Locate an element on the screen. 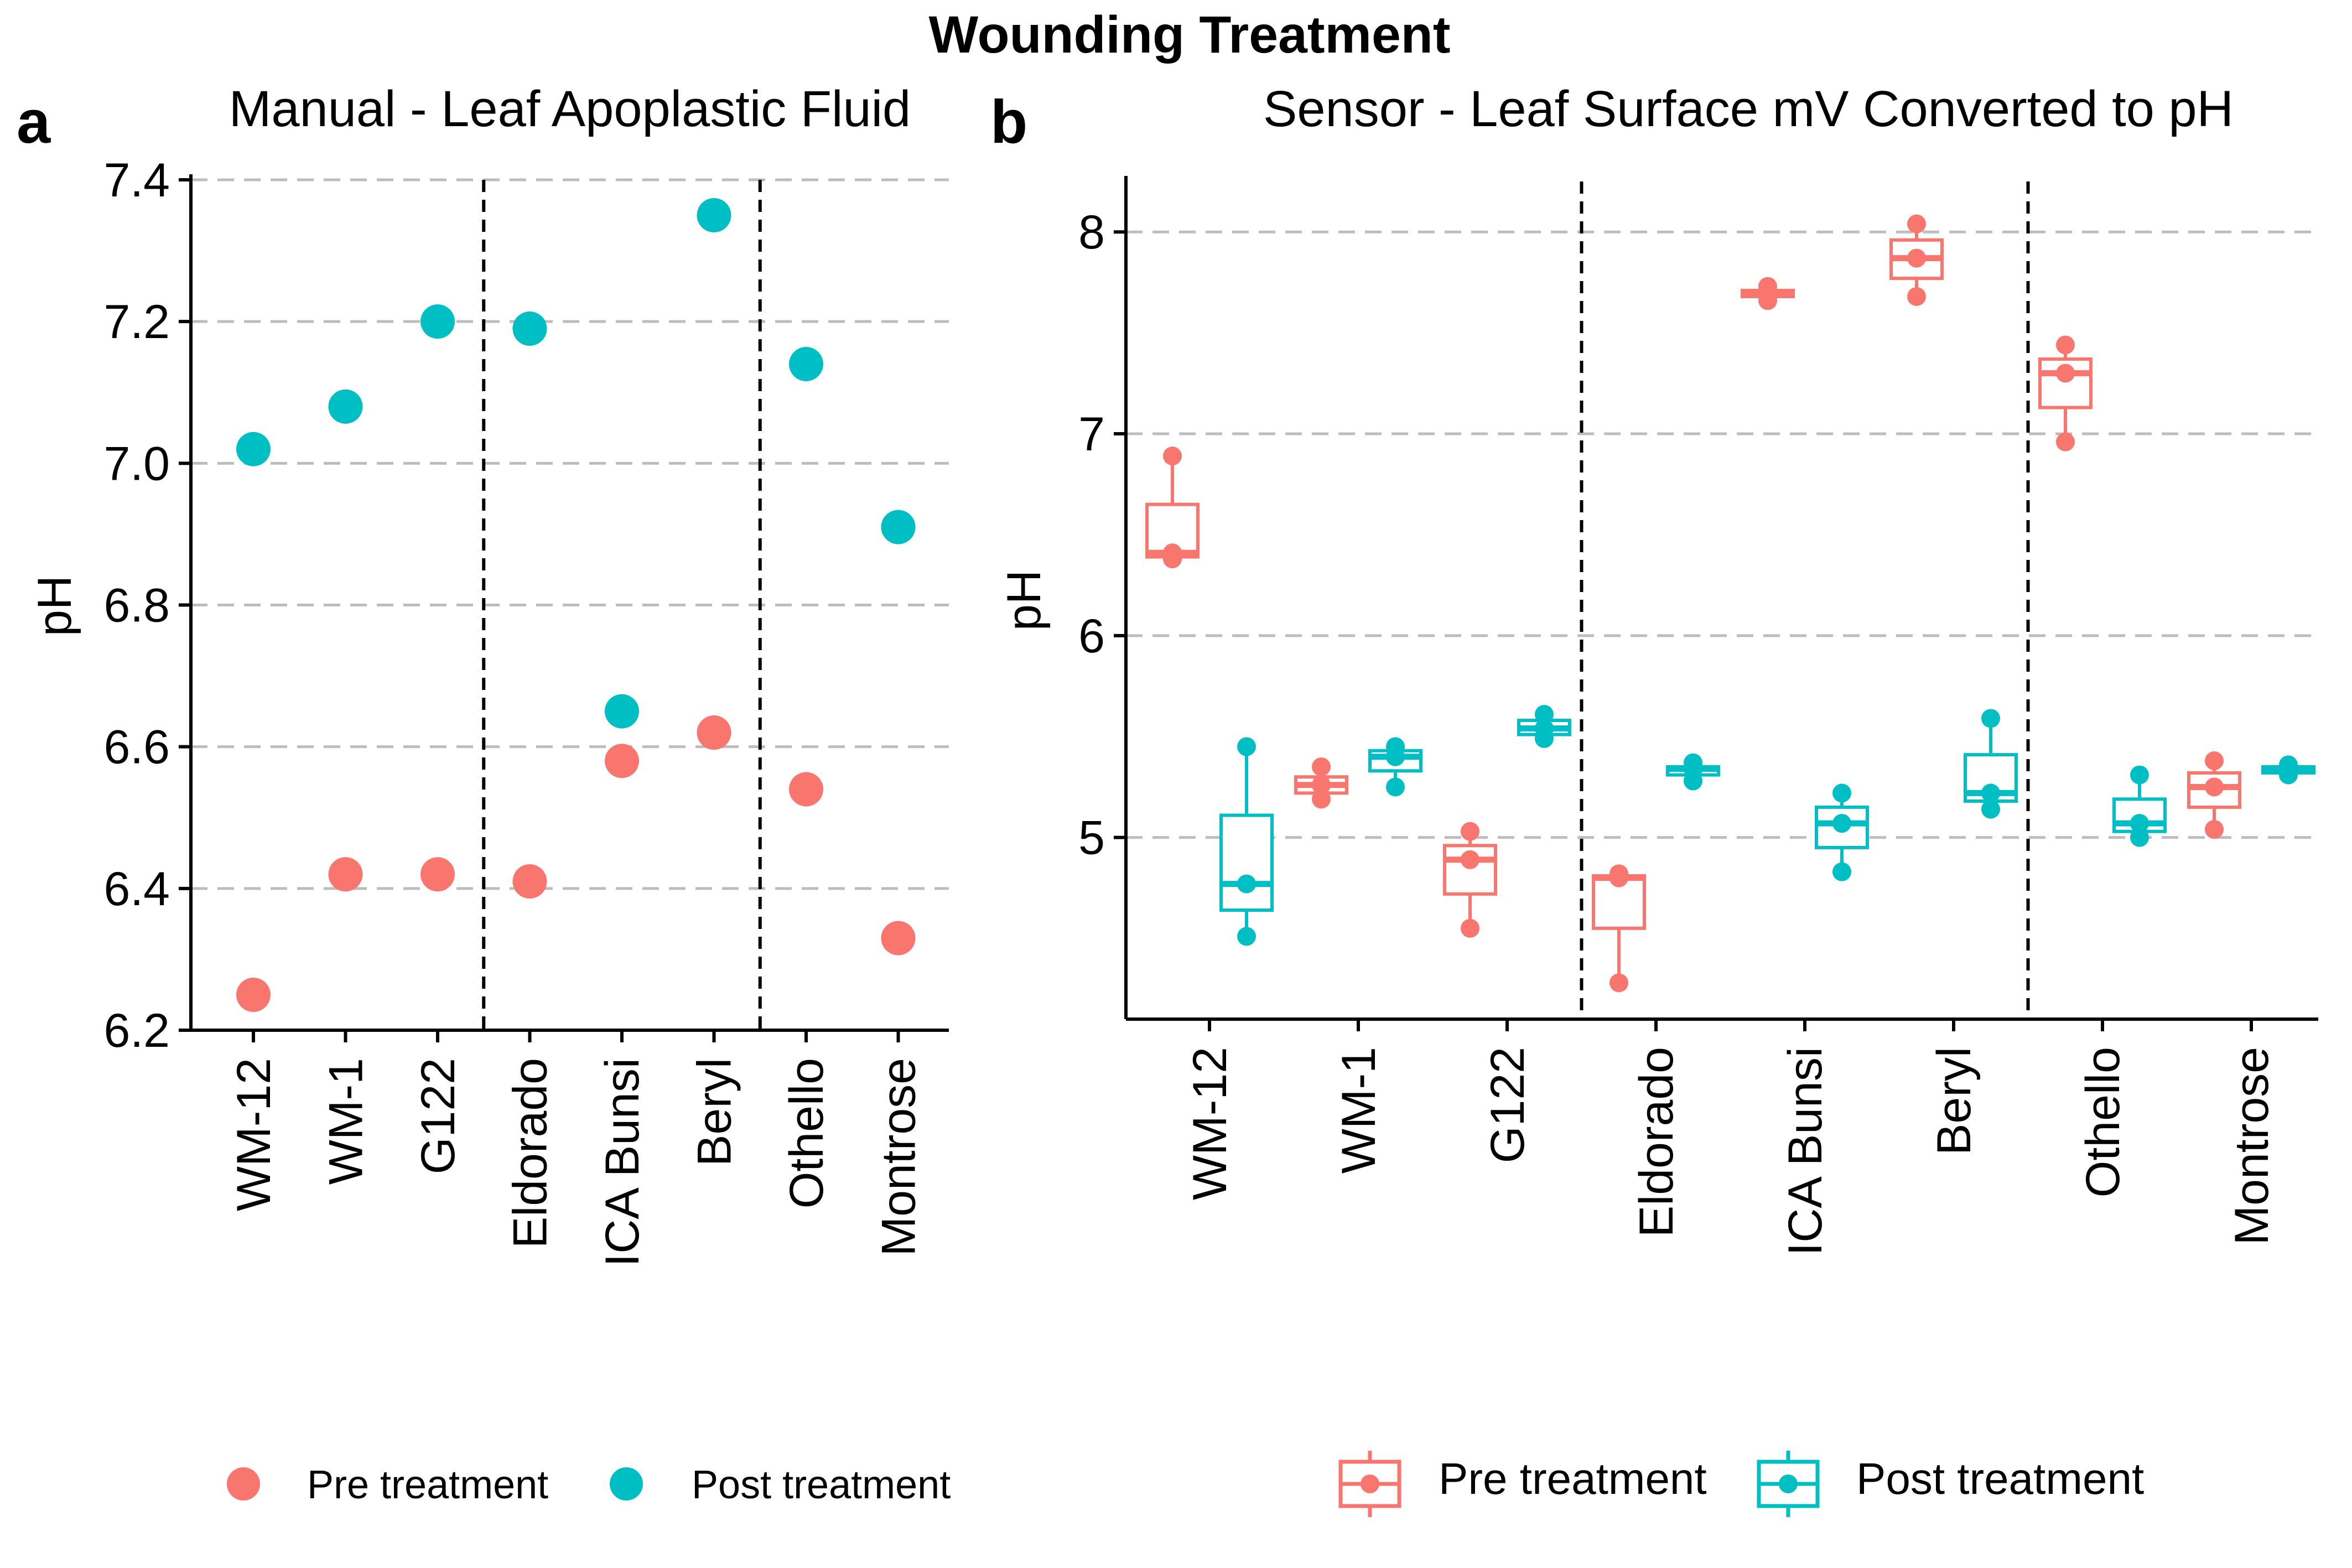 This screenshot has height=1568, width=2352. legend-a-pre-label: Pre treatment is located at coordinates (428, 1485).